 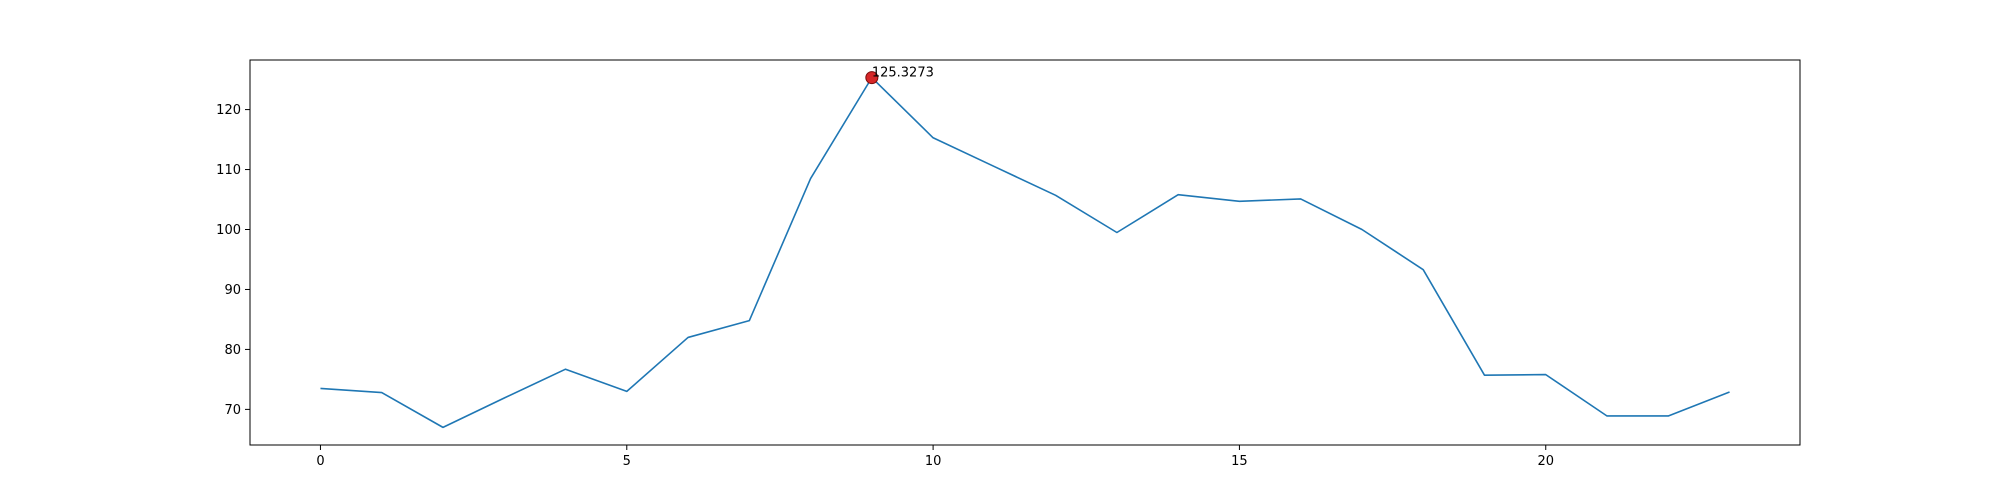 I want to click on y-tick-label: 110, so click(x=228, y=170).